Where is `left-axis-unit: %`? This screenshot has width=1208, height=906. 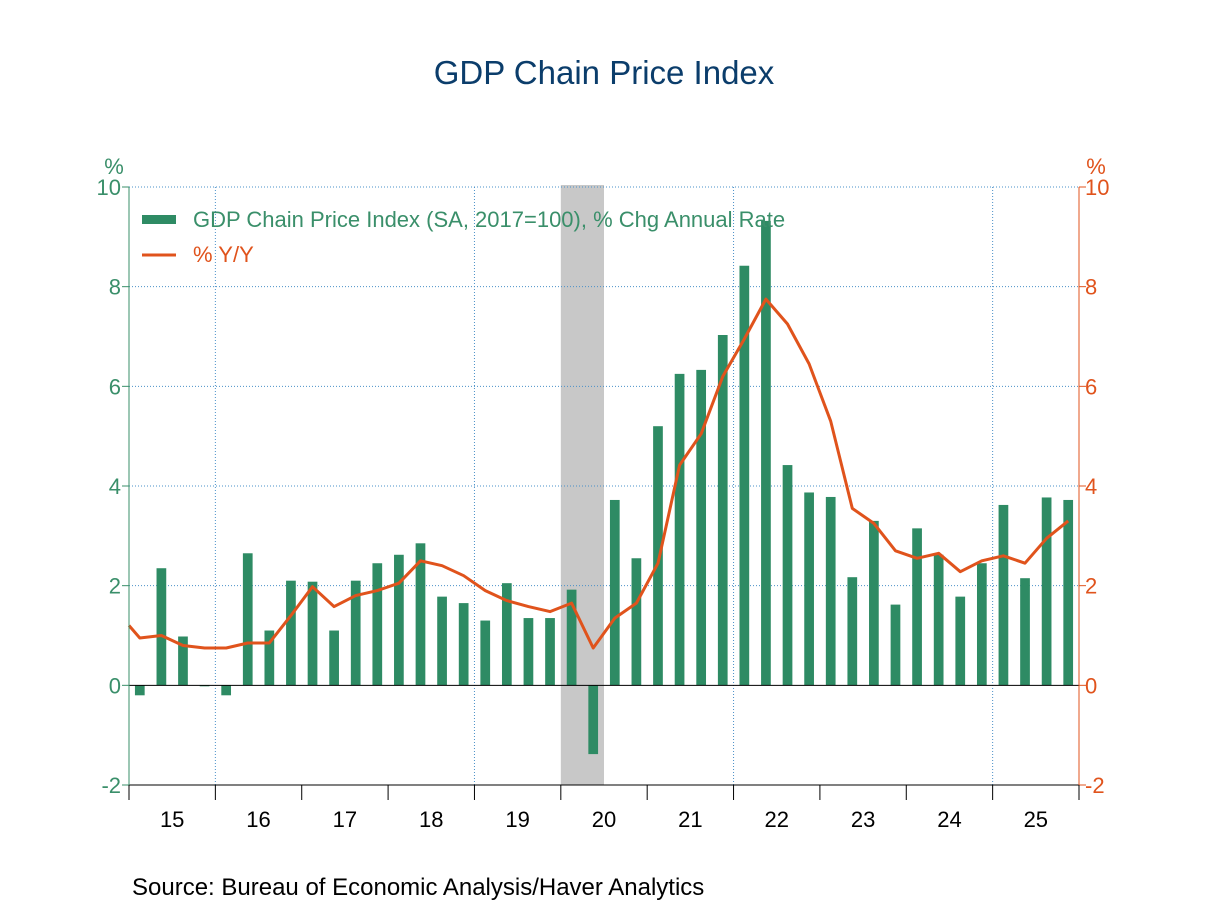 left-axis-unit: % is located at coordinates (114, 166).